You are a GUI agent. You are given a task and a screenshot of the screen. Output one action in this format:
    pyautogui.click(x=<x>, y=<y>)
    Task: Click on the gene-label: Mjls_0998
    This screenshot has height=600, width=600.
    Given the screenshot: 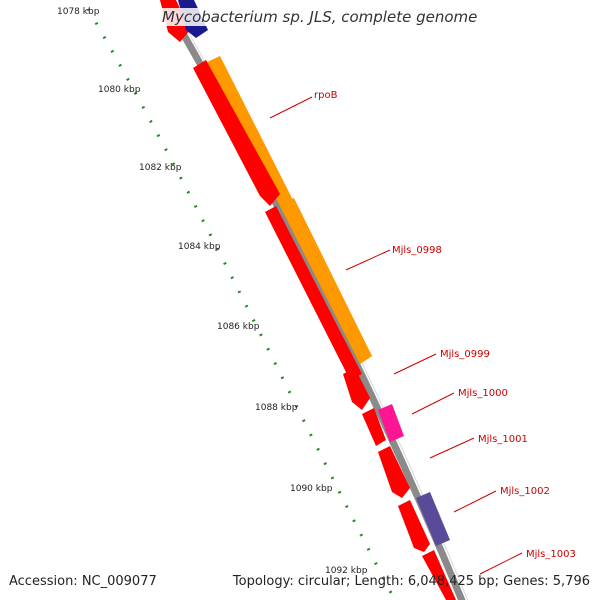 What is the action you would take?
    pyautogui.click(x=417, y=250)
    